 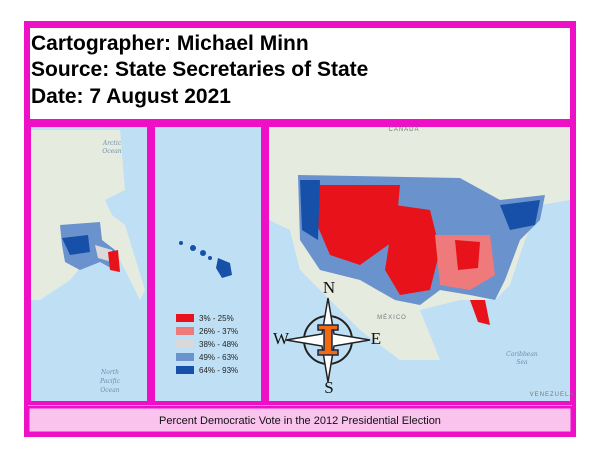 I want to click on legend-label: 38% - 48%, so click(x=218, y=344).